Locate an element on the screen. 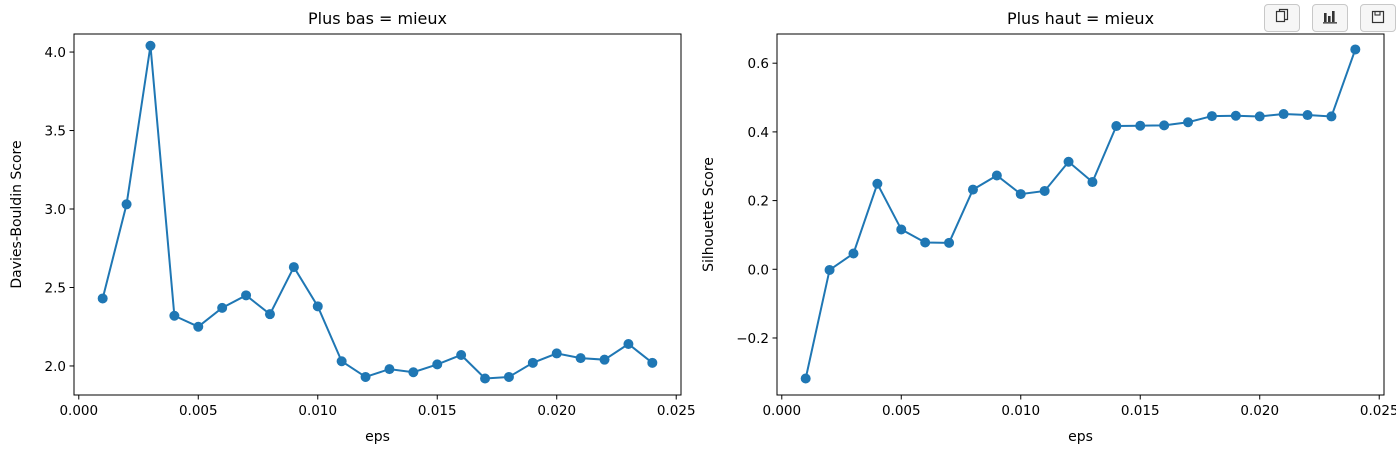 The height and width of the screenshot is (452, 1396). y-tick-label: 0.2 is located at coordinates (758, 202).